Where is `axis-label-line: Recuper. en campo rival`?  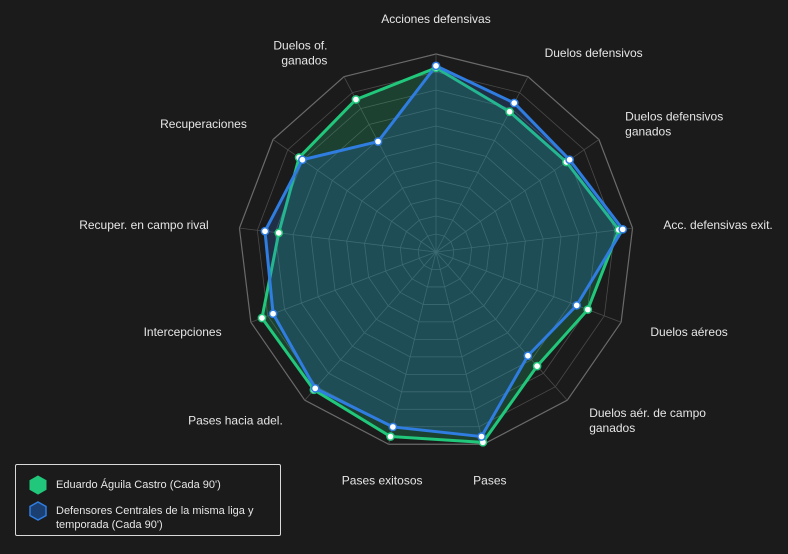
axis-label-line: Recuper. en campo rival is located at coordinates (143, 225).